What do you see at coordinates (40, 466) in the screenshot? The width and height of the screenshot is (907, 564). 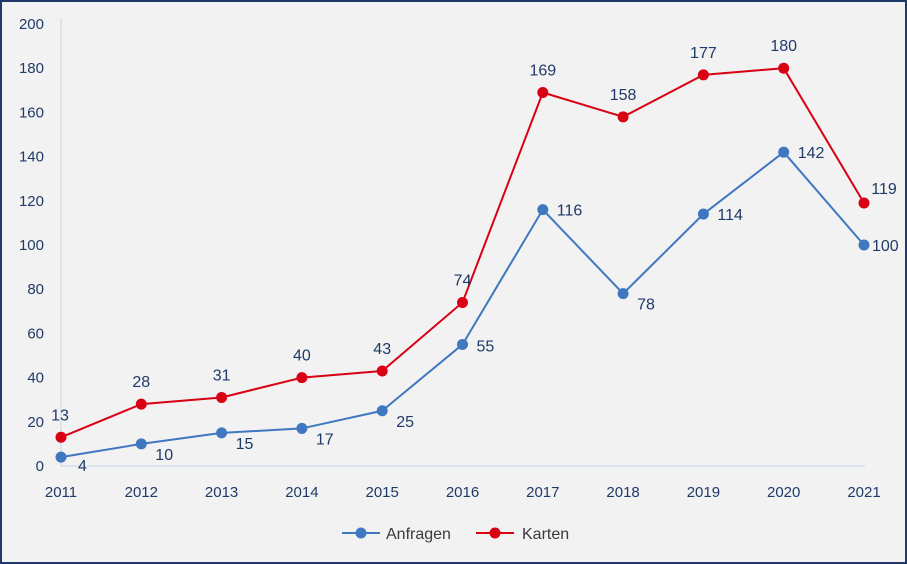 I see `y-tick-label: 0` at bounding box center [40, 466].